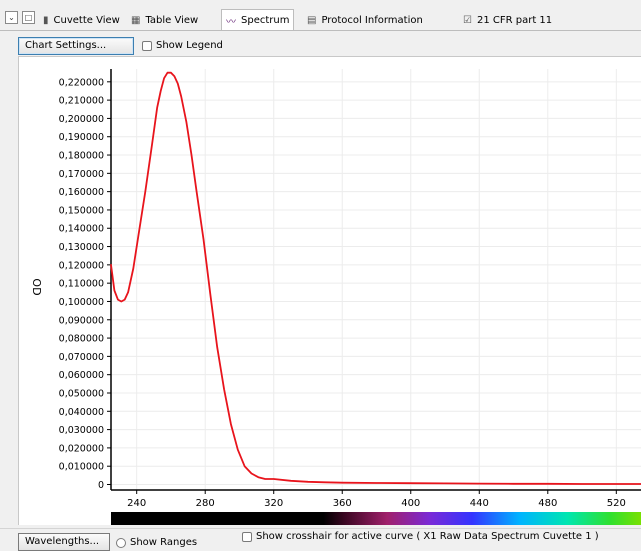 This screenshot has width=641, height=551. What do you see at coordinates (81, 393) in the screenshot?
I see `y-tick-label: 0,050000` at bounding box center [81, 393].